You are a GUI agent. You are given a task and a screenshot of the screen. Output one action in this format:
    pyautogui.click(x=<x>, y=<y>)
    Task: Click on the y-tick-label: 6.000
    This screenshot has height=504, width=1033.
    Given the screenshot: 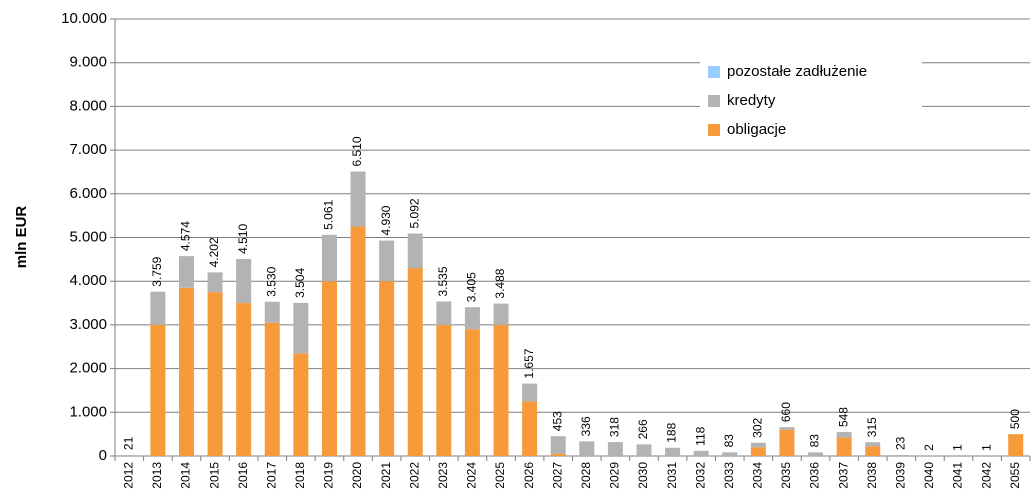 What is the action you would take?
    pyautogui.click(x=88, y=193)
    